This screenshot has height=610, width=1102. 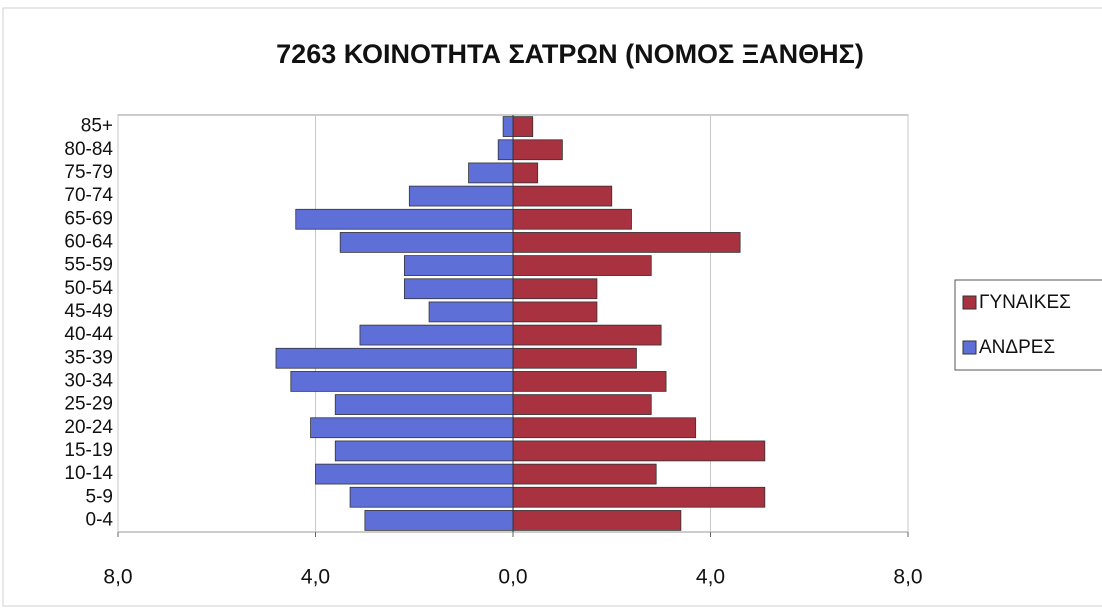 What do you see at coordinates (88, 473) in the screenshot?
I see `y-tick-label: 10-14` at bounding box center [88, 473].